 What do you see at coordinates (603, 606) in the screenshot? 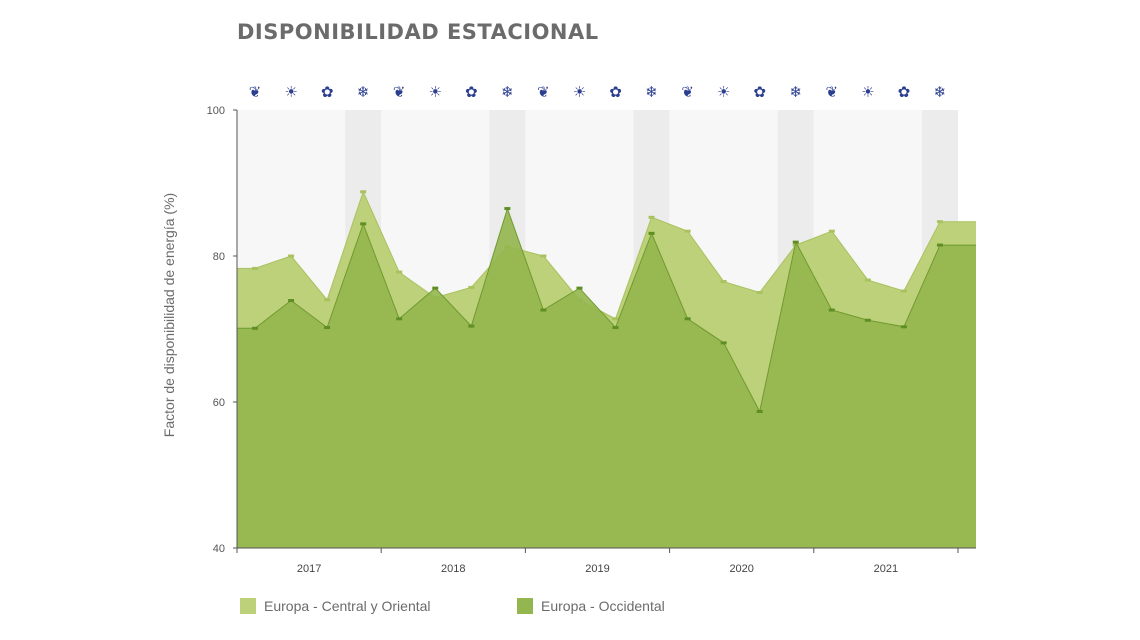
I see `legend-label: Europa - Occidental` at bounding box center [603, 606].